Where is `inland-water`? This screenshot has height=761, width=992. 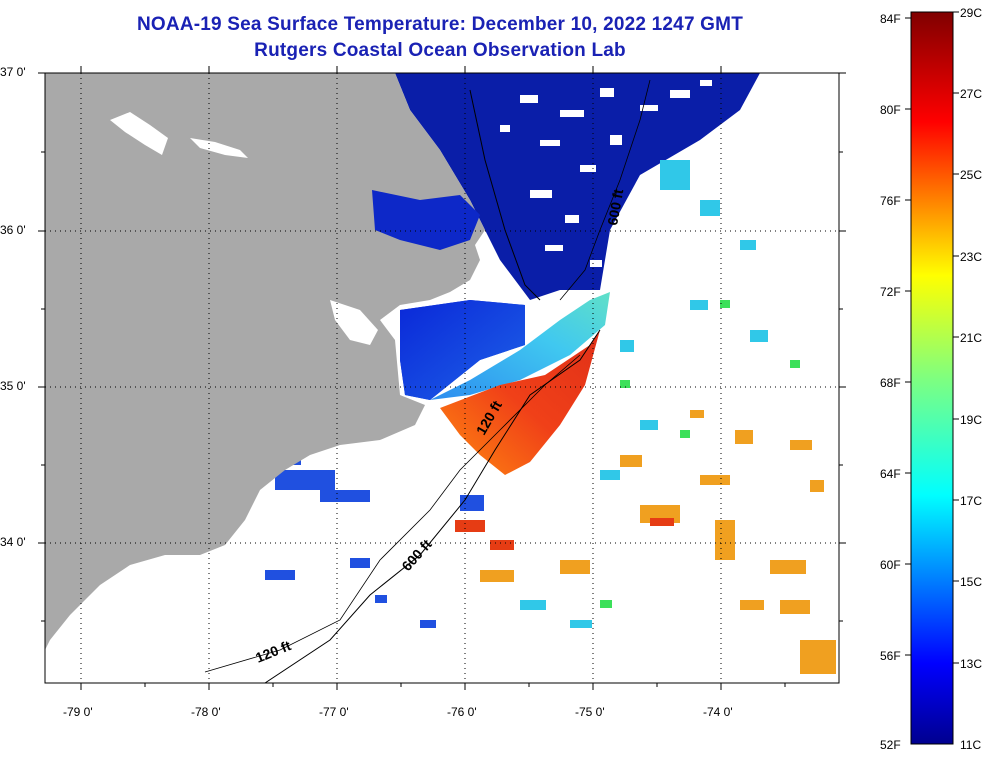 inland-water is located at coordinates (244, 228).